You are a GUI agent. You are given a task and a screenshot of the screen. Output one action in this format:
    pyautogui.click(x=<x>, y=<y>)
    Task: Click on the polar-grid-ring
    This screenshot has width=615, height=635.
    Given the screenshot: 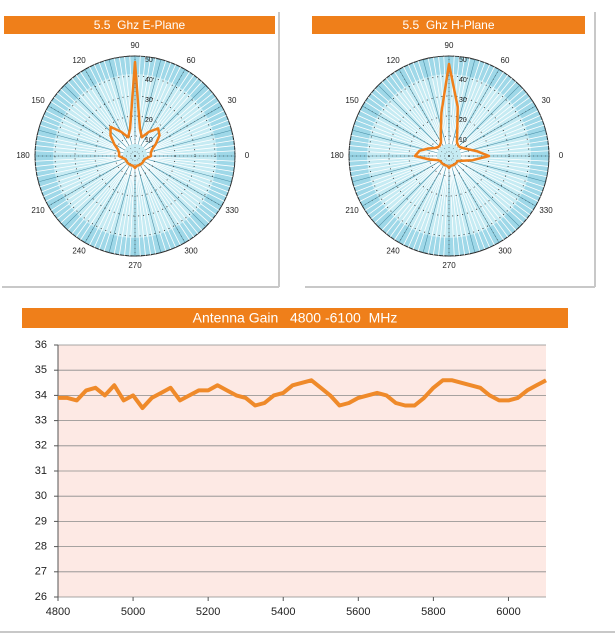 What is the action you would take?
    pyautogui.click(x=135, y=156)
    